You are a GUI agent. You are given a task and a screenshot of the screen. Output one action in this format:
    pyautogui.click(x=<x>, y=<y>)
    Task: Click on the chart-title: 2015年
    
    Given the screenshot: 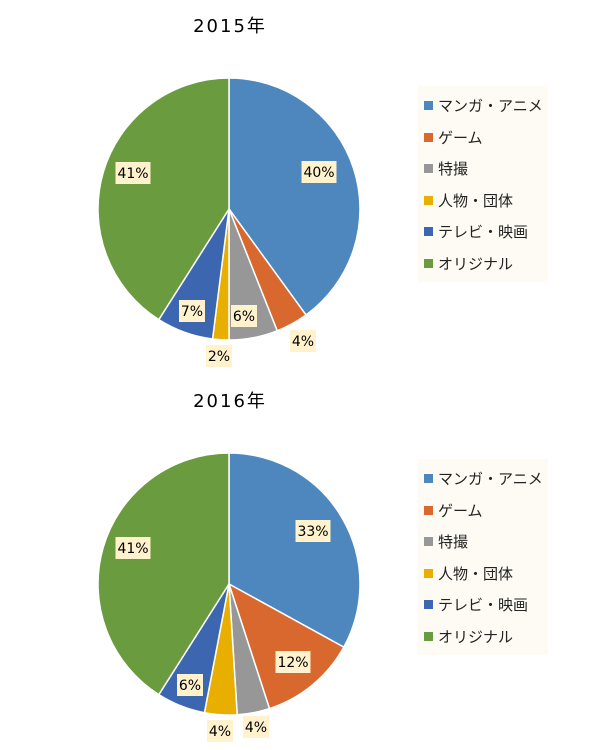 What is the action you would take?
    pyautogui.click(x=230, y=26)
    